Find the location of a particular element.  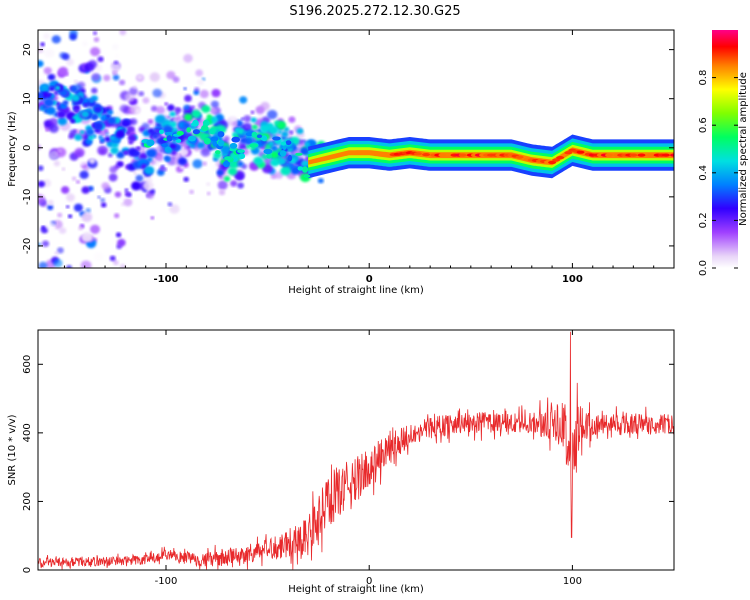

snr-y-tick-label: 400 is located at coordinates (27, 432).